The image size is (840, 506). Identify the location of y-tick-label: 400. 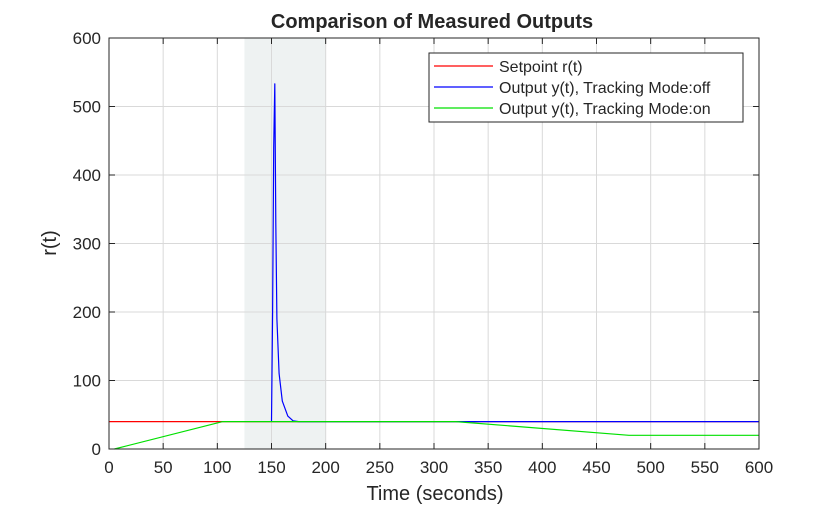
(87, 175).